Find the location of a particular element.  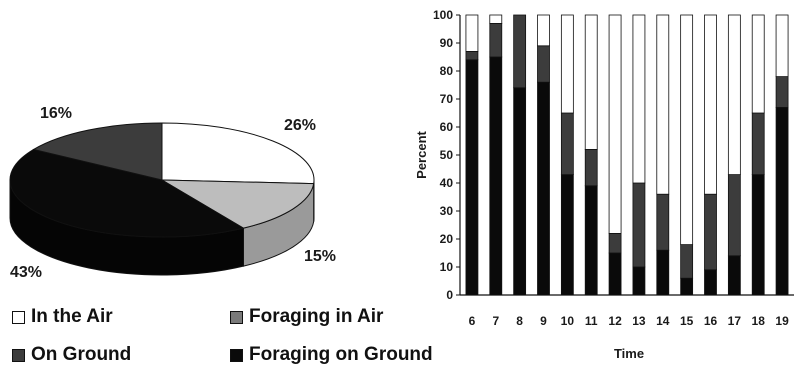

x-tick-label: 19 is located at coordinates (782, 321).